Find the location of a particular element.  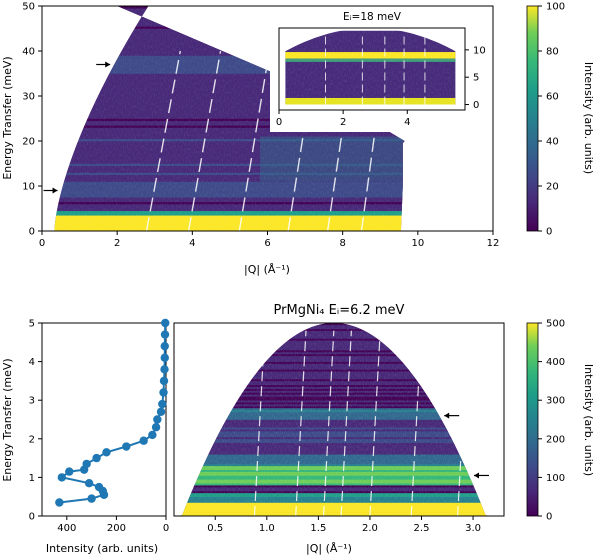

inset-label: Eᵢ=18 meV is located at coordinates (372, 17).